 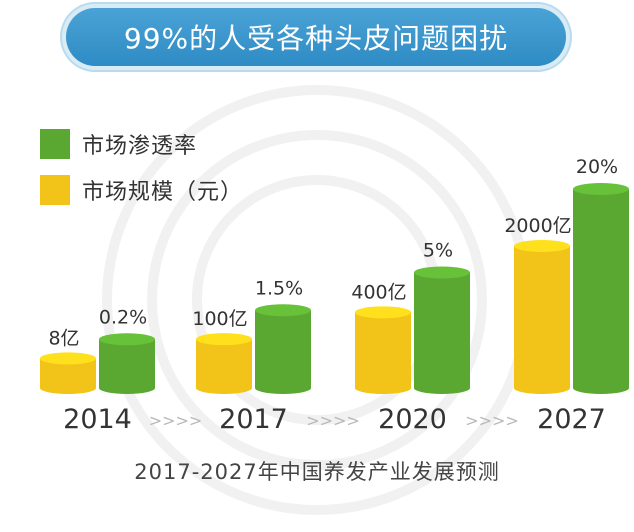 What do you see at coordinates (123, 317) in the screenshot?
I see `data-label-penetration-2014: 0.2%` at bounding box center [123, 317].